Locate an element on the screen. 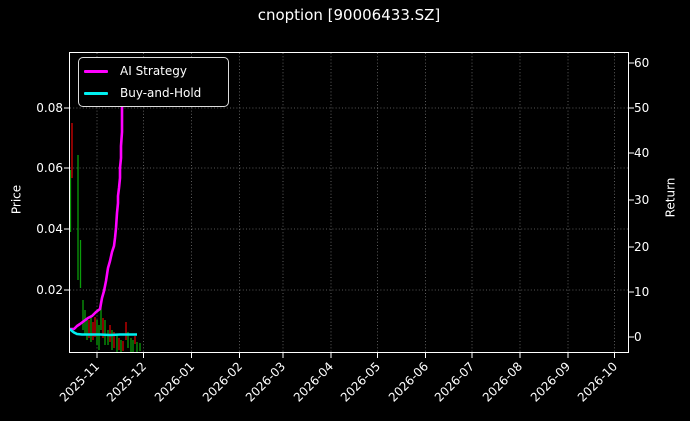  legend-label: AI Strategy is located at coordinates (153, 71).